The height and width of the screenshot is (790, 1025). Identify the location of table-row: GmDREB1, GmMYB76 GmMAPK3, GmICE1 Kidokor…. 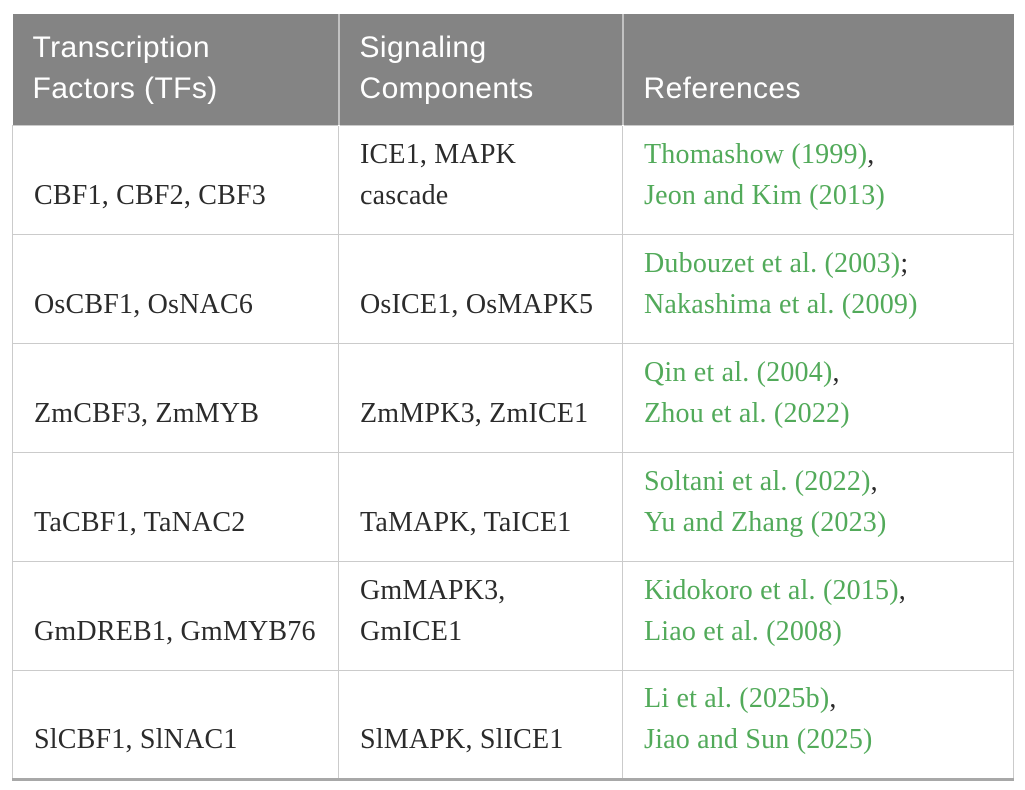
(513, 615).